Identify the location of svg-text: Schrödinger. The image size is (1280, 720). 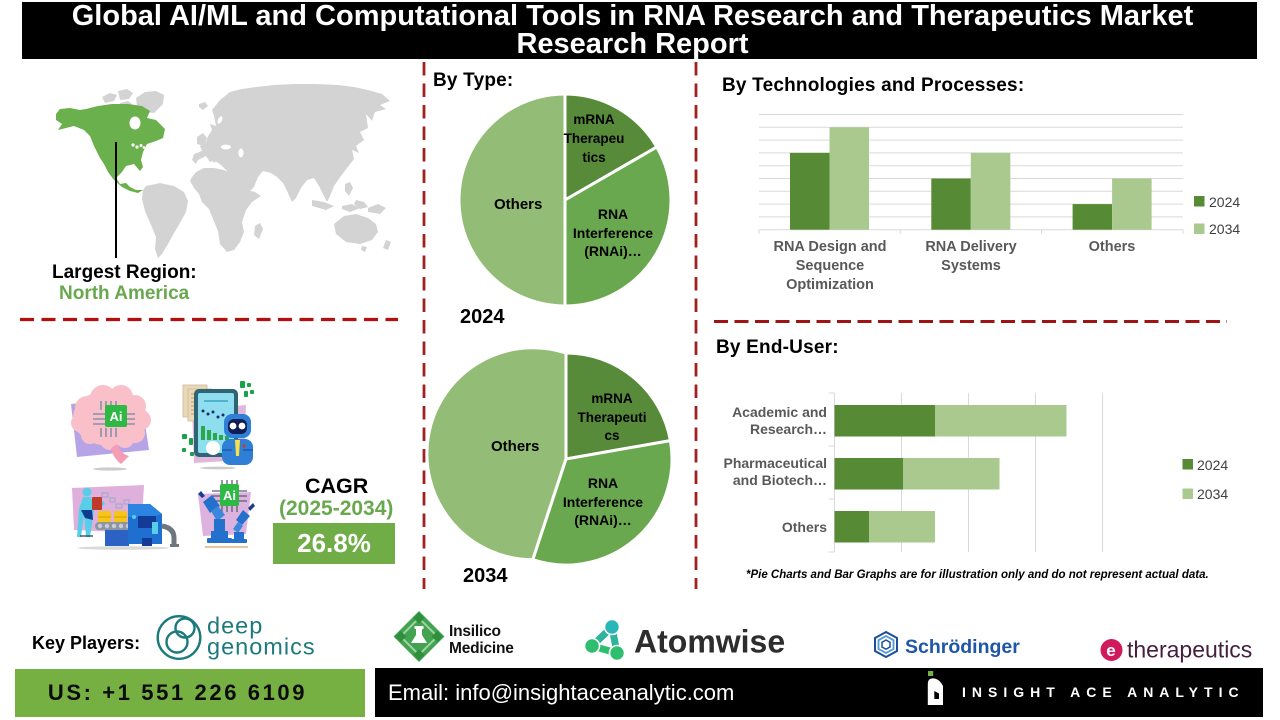
(962, 647).